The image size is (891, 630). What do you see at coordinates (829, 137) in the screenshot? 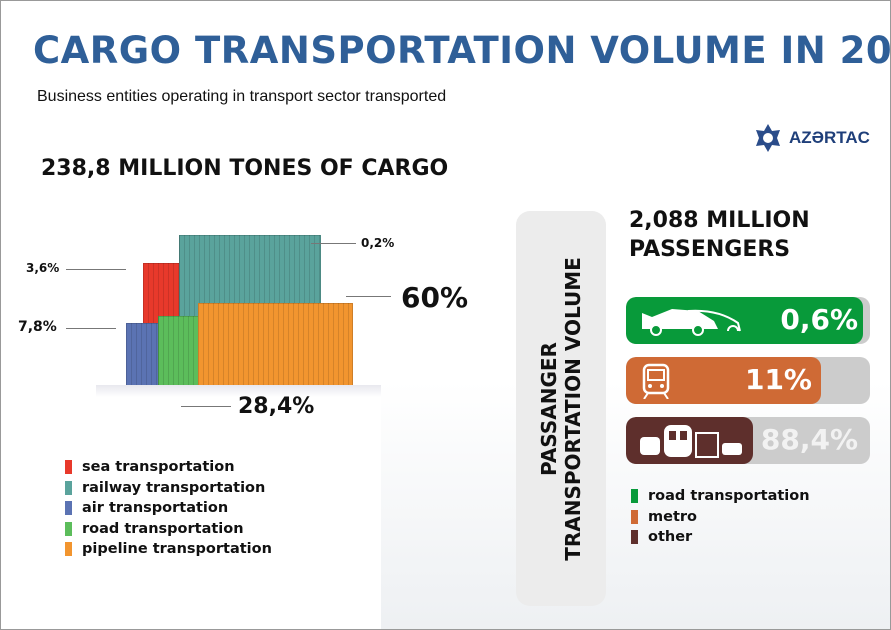
I see `logo-text: AZƏRTAC` at bounding box center [829, 137].